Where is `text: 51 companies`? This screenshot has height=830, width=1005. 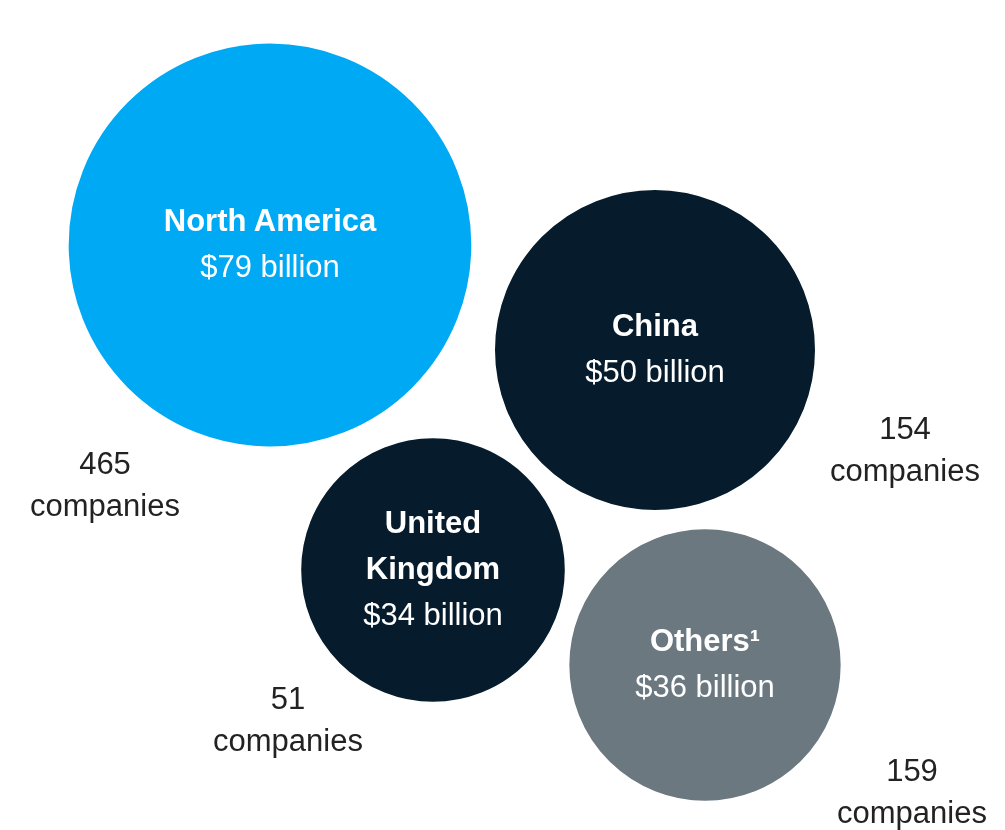
text: 51 companies is located at coordinates (288, 719).